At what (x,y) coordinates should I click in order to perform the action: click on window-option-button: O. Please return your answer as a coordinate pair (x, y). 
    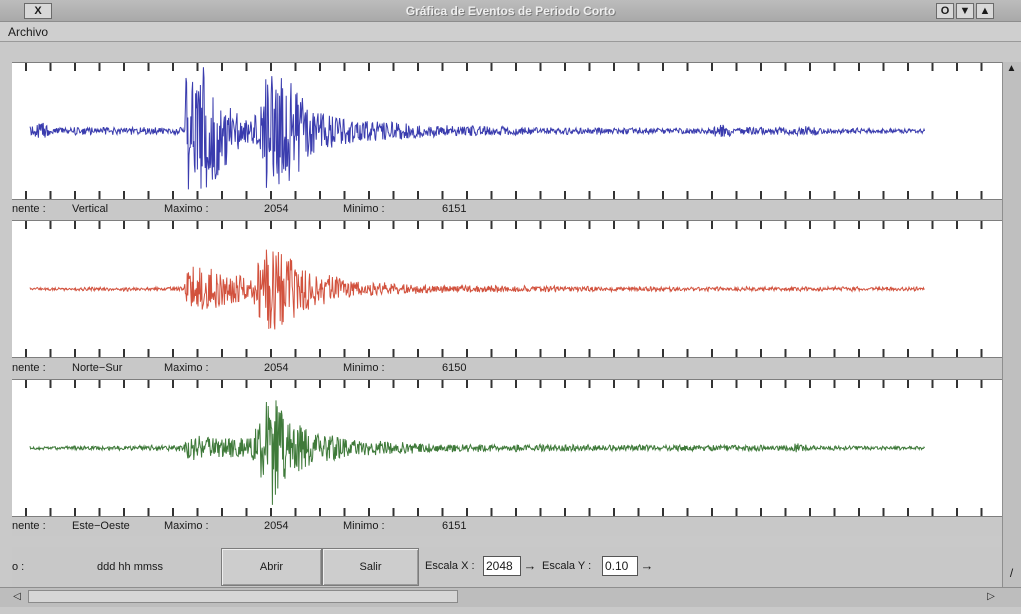
    Looking at the image, I should click on (945, 11).